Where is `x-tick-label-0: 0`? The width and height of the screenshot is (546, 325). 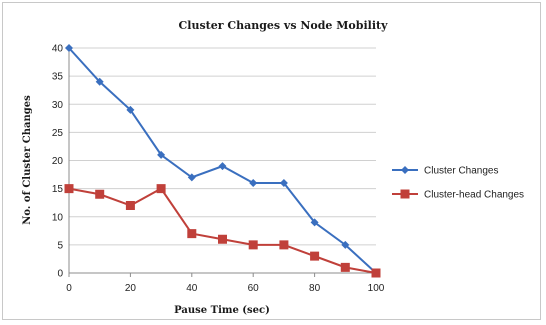 x-tick-label-0: 0 is located at coordinates (69, 288).